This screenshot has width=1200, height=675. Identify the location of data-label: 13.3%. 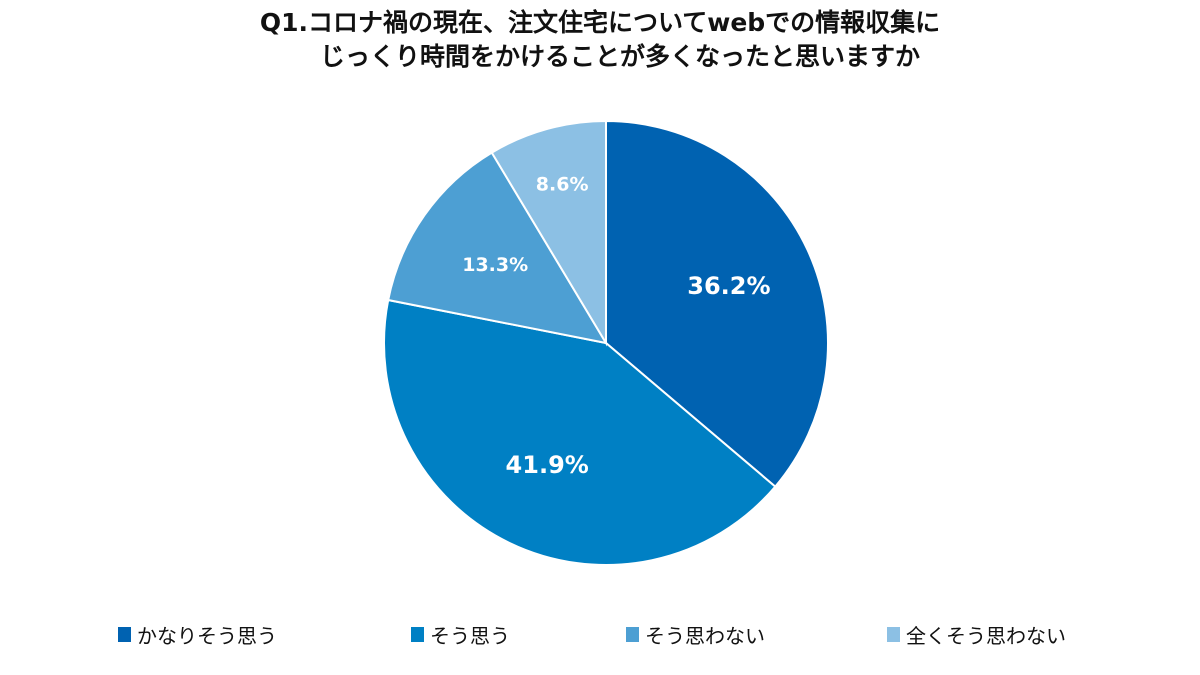
(495, 265).